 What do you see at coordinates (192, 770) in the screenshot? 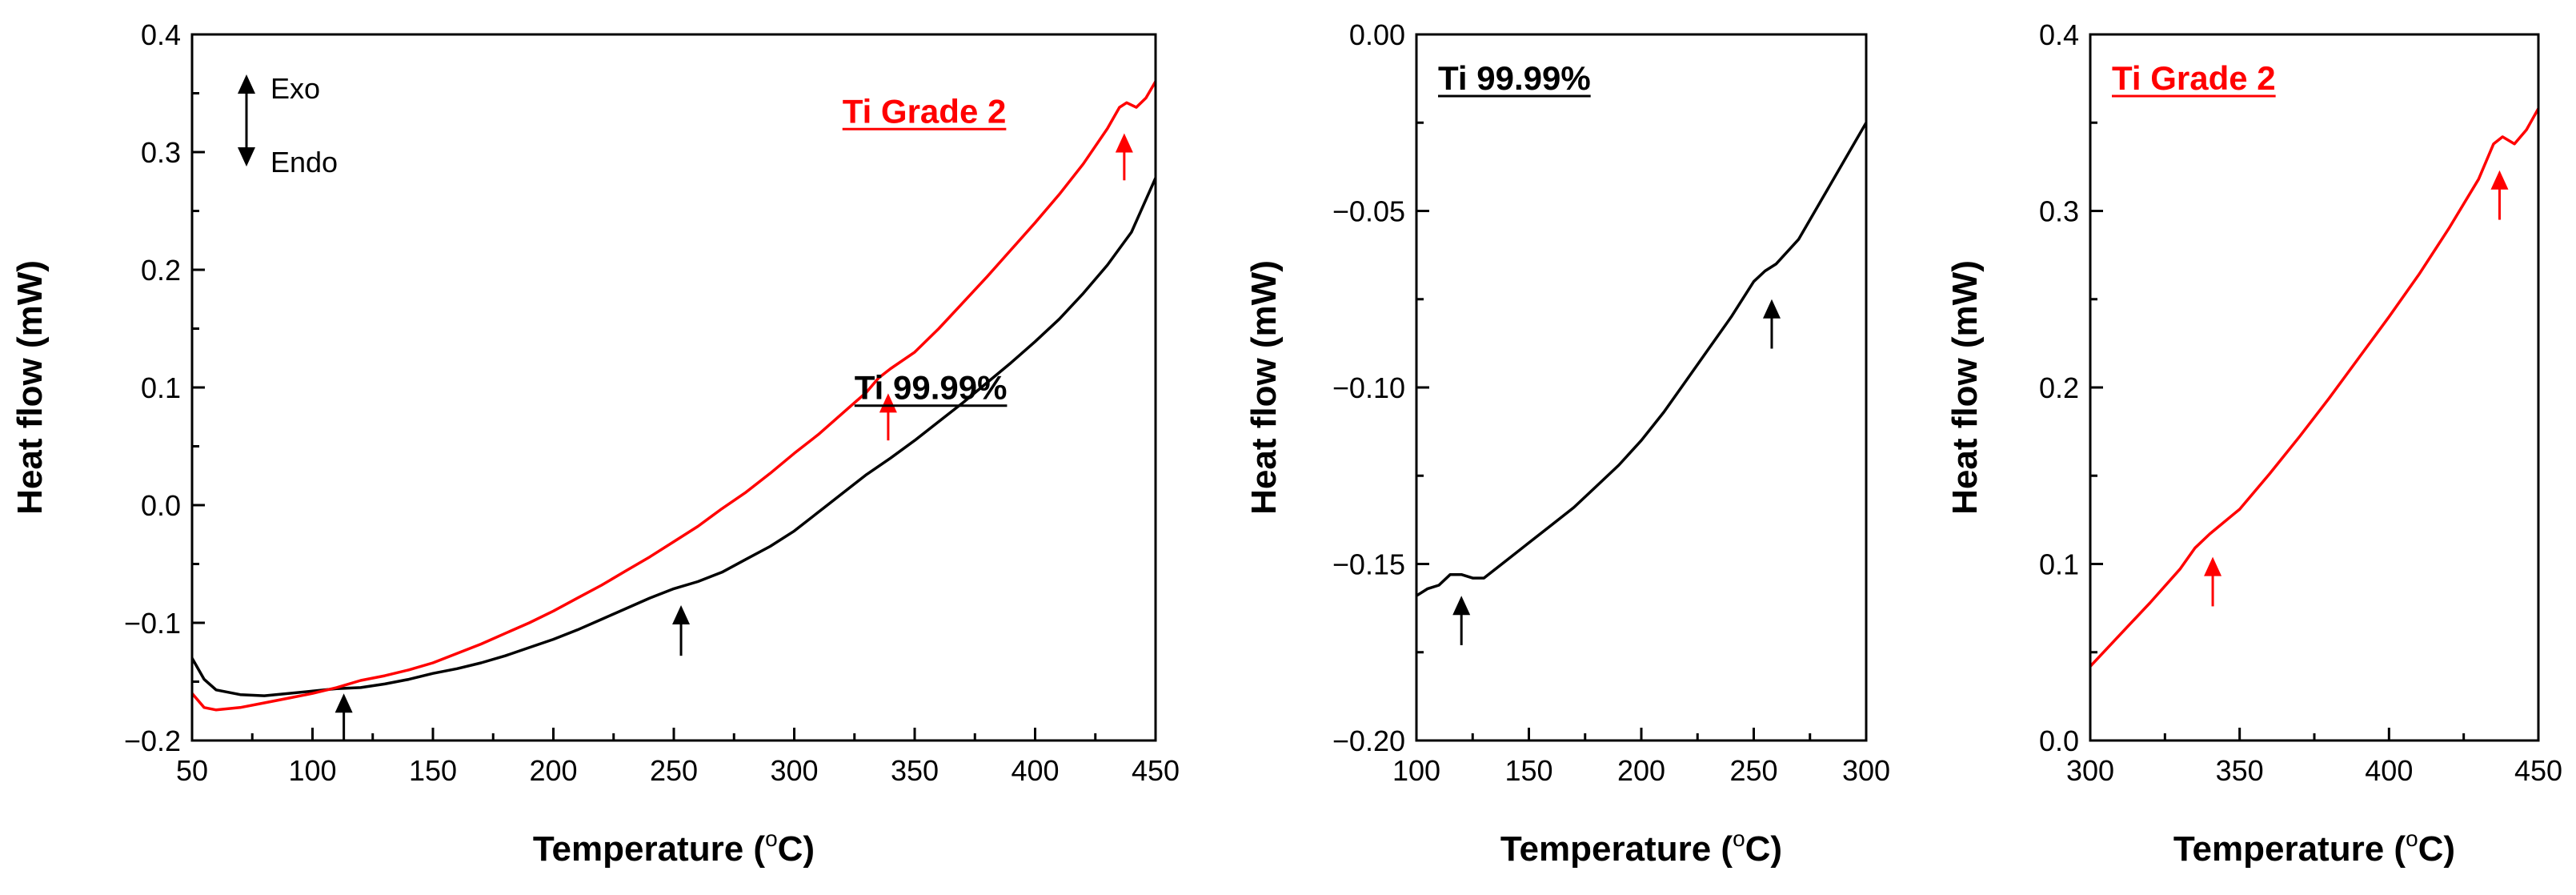
I see `x-tick-label: 50` at bounding box center [192, 770].